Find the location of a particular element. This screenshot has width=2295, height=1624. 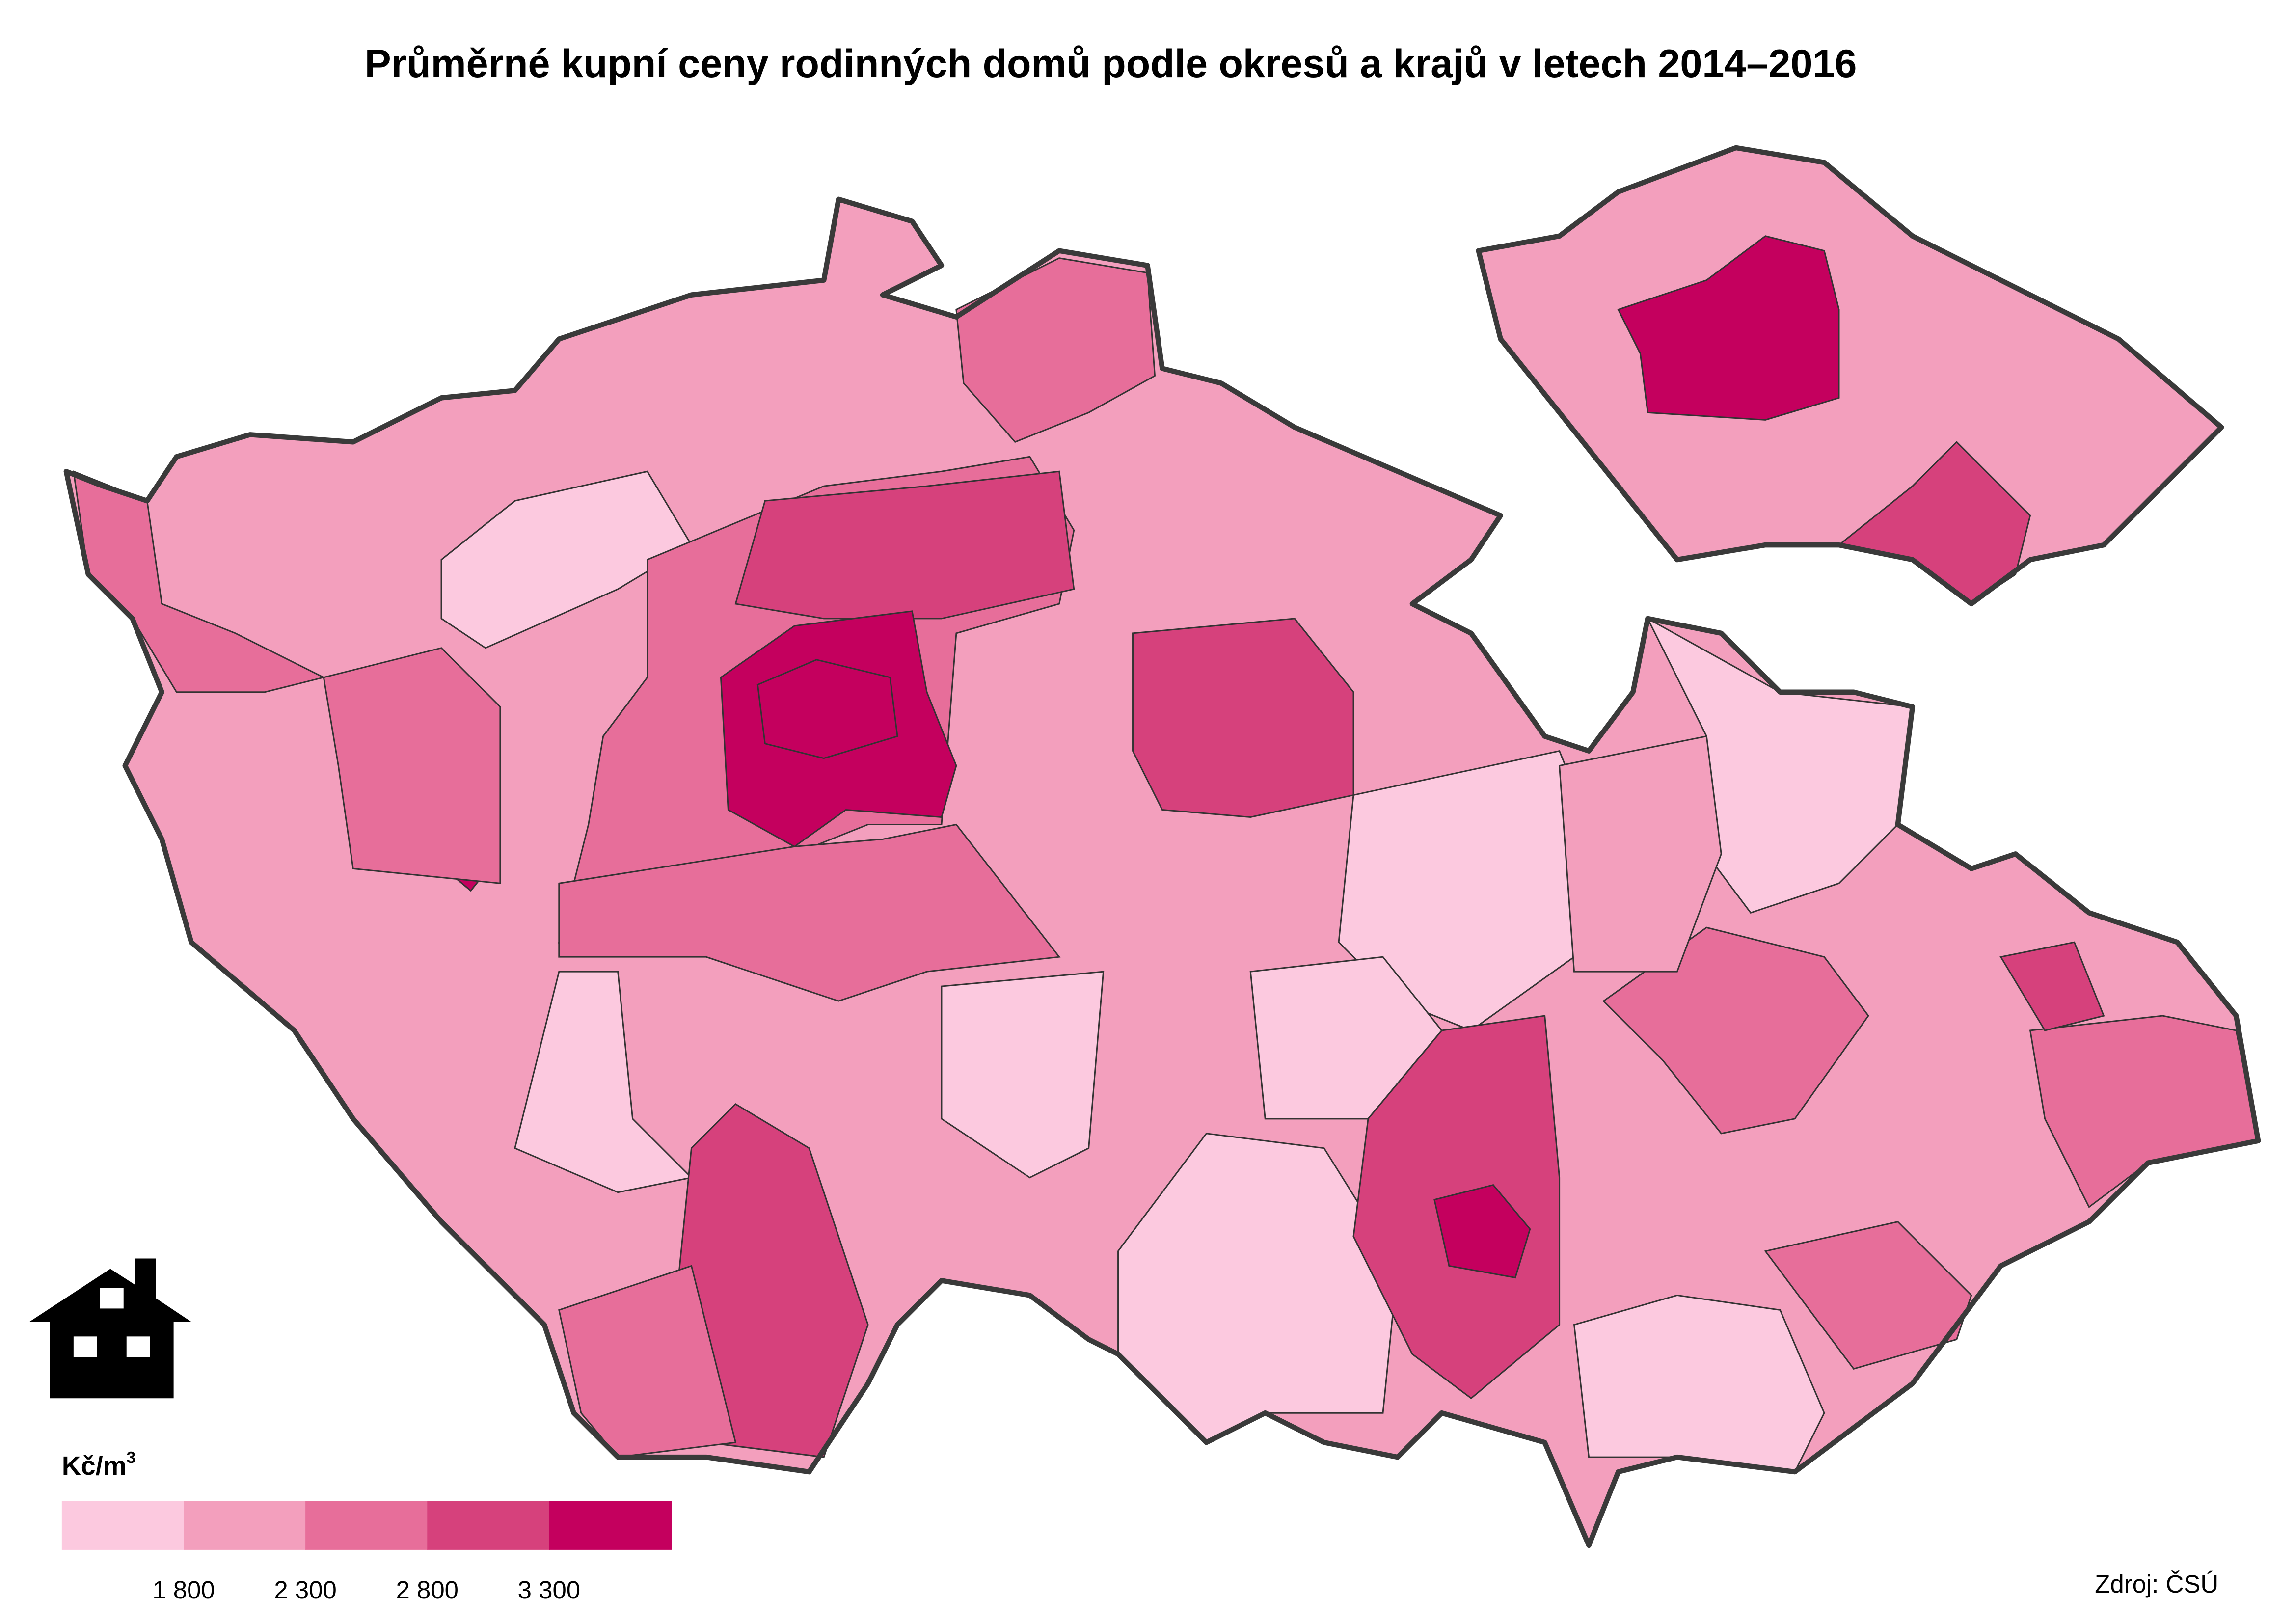

legend: 1 800 2 300 2 800 3 300 is located at coordinates (366, 1552).